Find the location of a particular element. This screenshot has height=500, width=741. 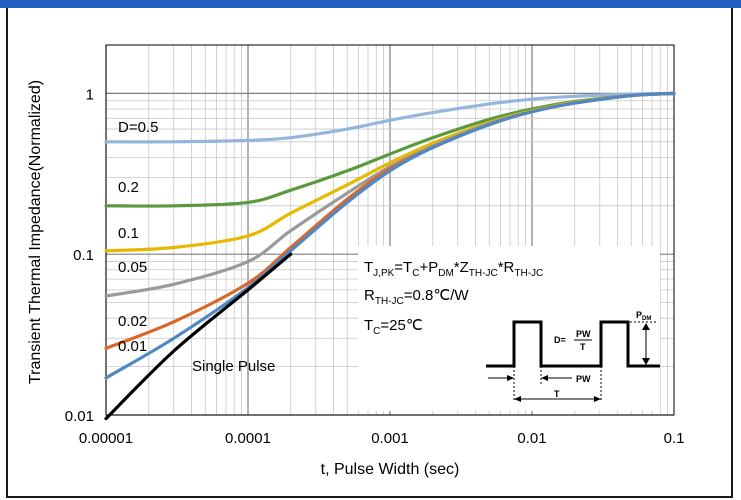

y-tick-label: 0.01 is located at coordinates (79, 416).